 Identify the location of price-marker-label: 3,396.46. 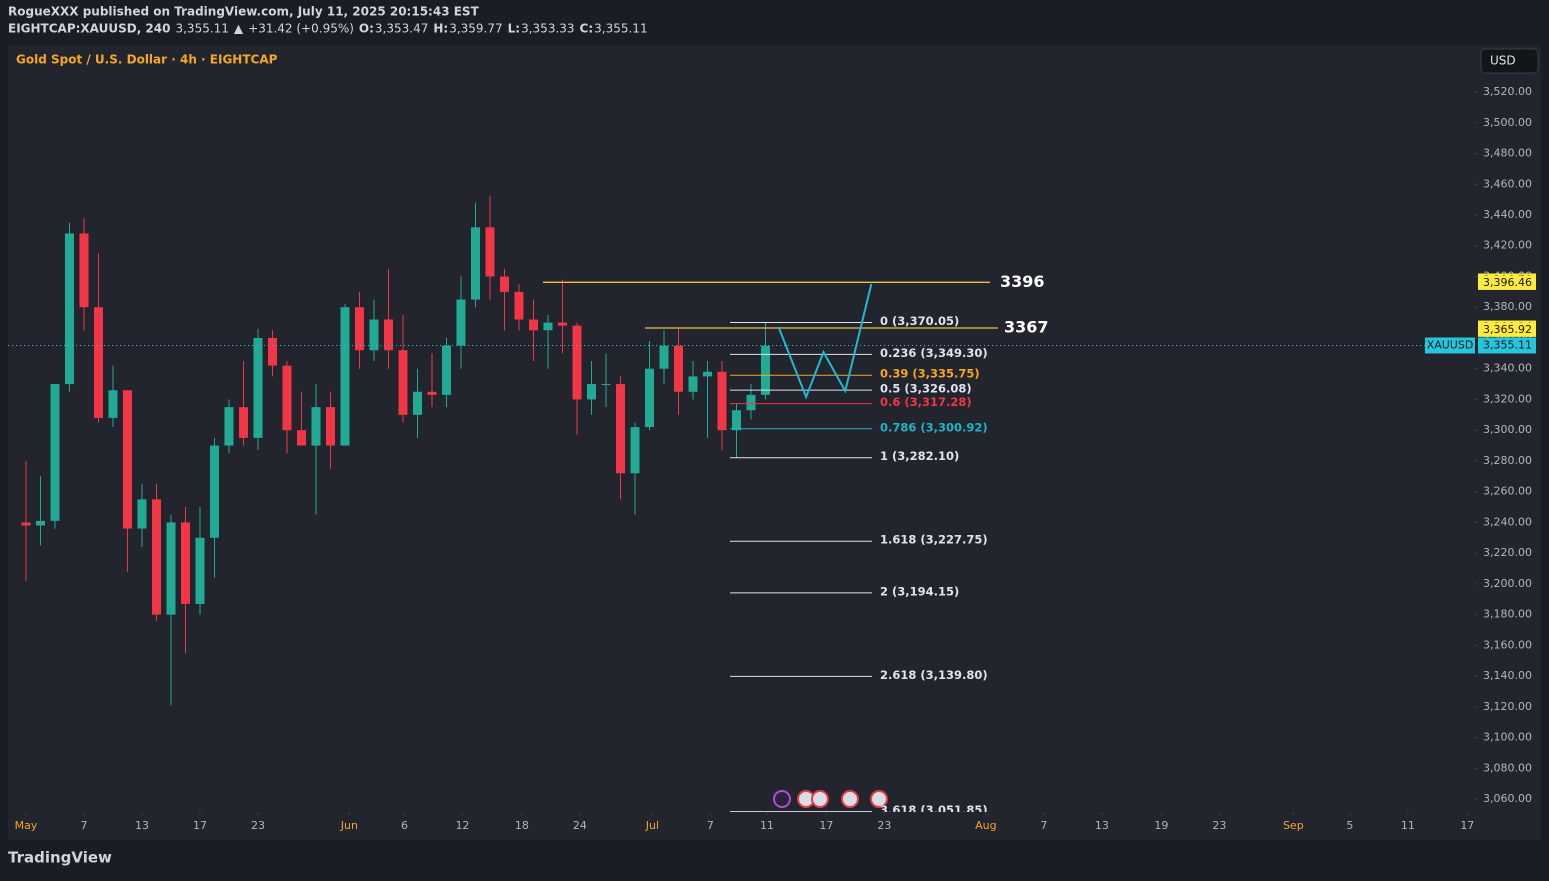
(1507, 282).